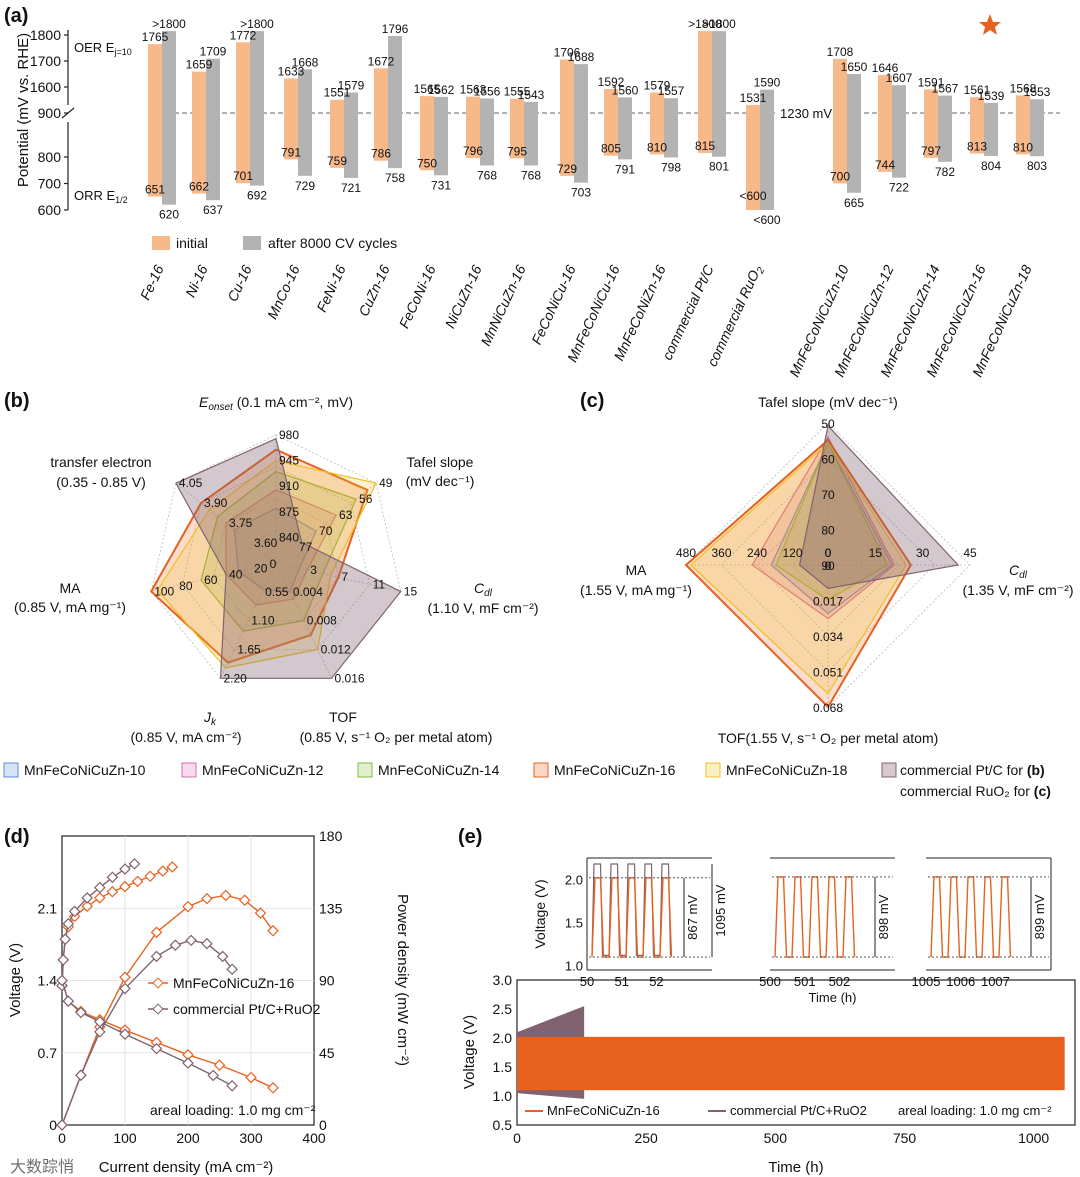 Image resolution: width=1080 pixels, height=1177 pixels. Describe the element at coordinates (671, 91) in the screenshot. I see `bar-label-oer-after: 1557` at that location.